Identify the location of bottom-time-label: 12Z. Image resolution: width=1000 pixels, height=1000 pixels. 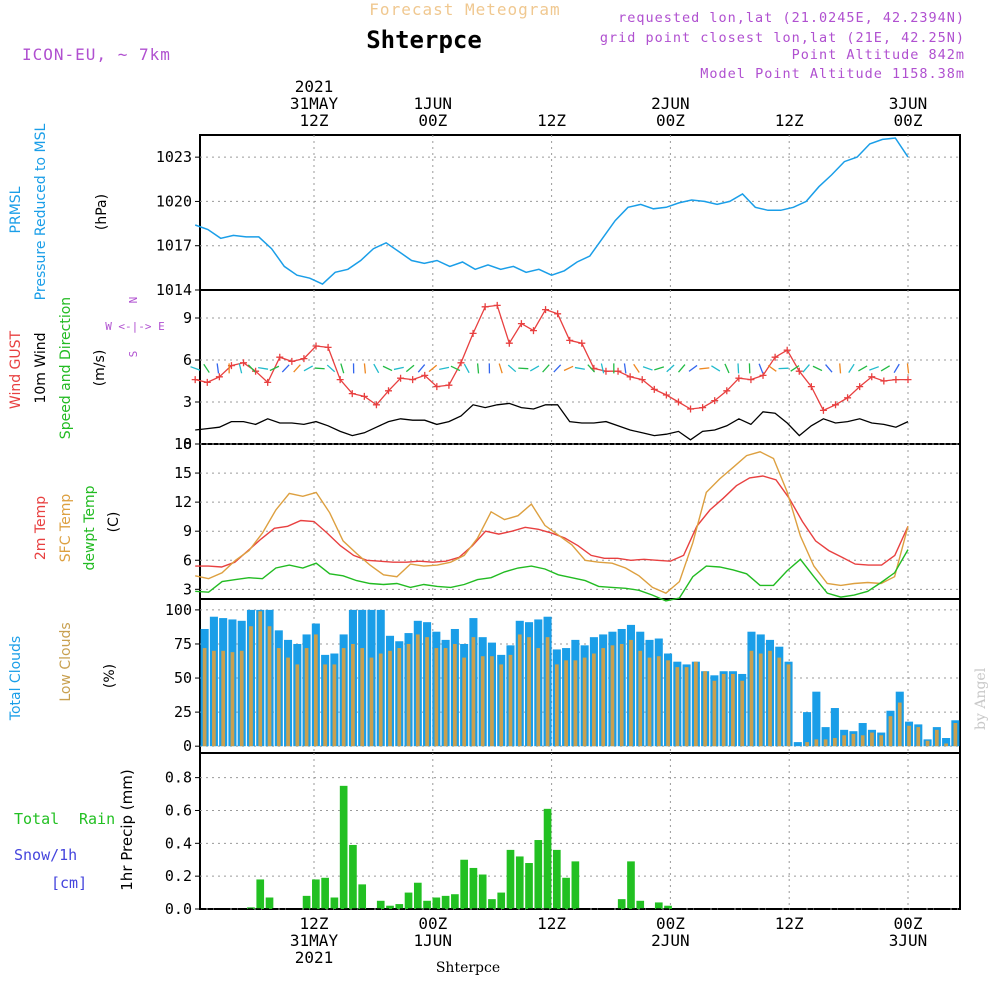
(551, 923).